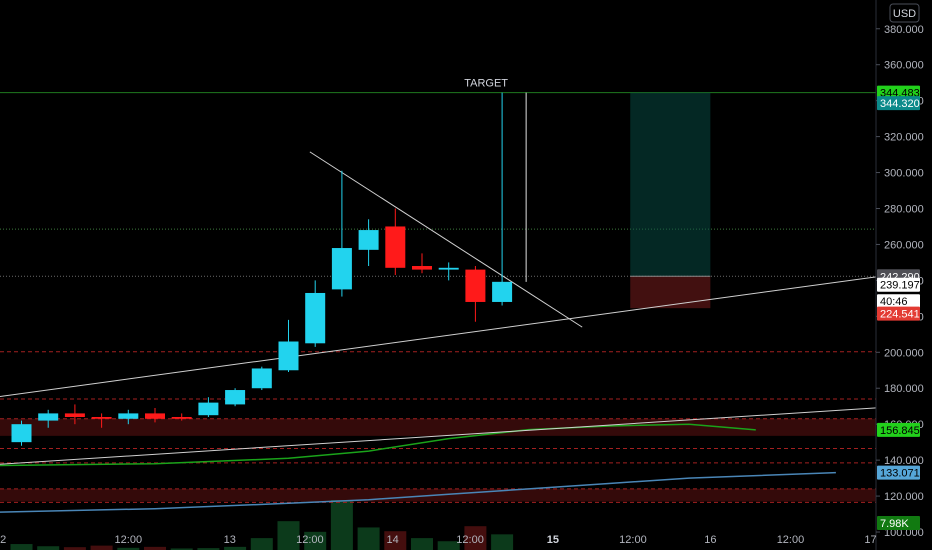  What do you see at coordinates (486, 84) in the screenshot?
I see `target-label: TARGET` at bounding box center [486, 84].